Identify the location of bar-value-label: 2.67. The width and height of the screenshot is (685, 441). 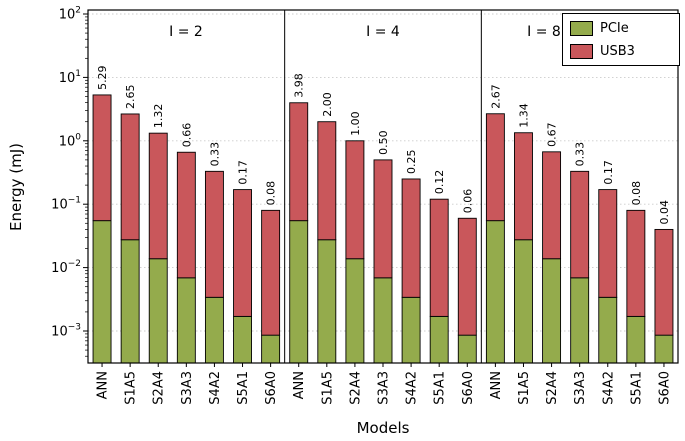
(495, 96).